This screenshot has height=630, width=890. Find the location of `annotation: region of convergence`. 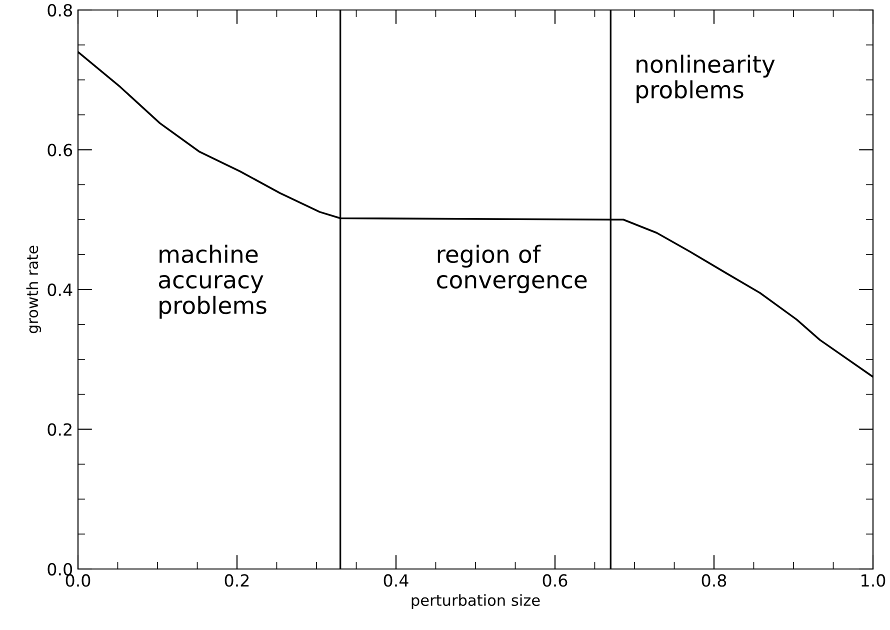

annotation: region of convergence is located at coordinates (512, 269).